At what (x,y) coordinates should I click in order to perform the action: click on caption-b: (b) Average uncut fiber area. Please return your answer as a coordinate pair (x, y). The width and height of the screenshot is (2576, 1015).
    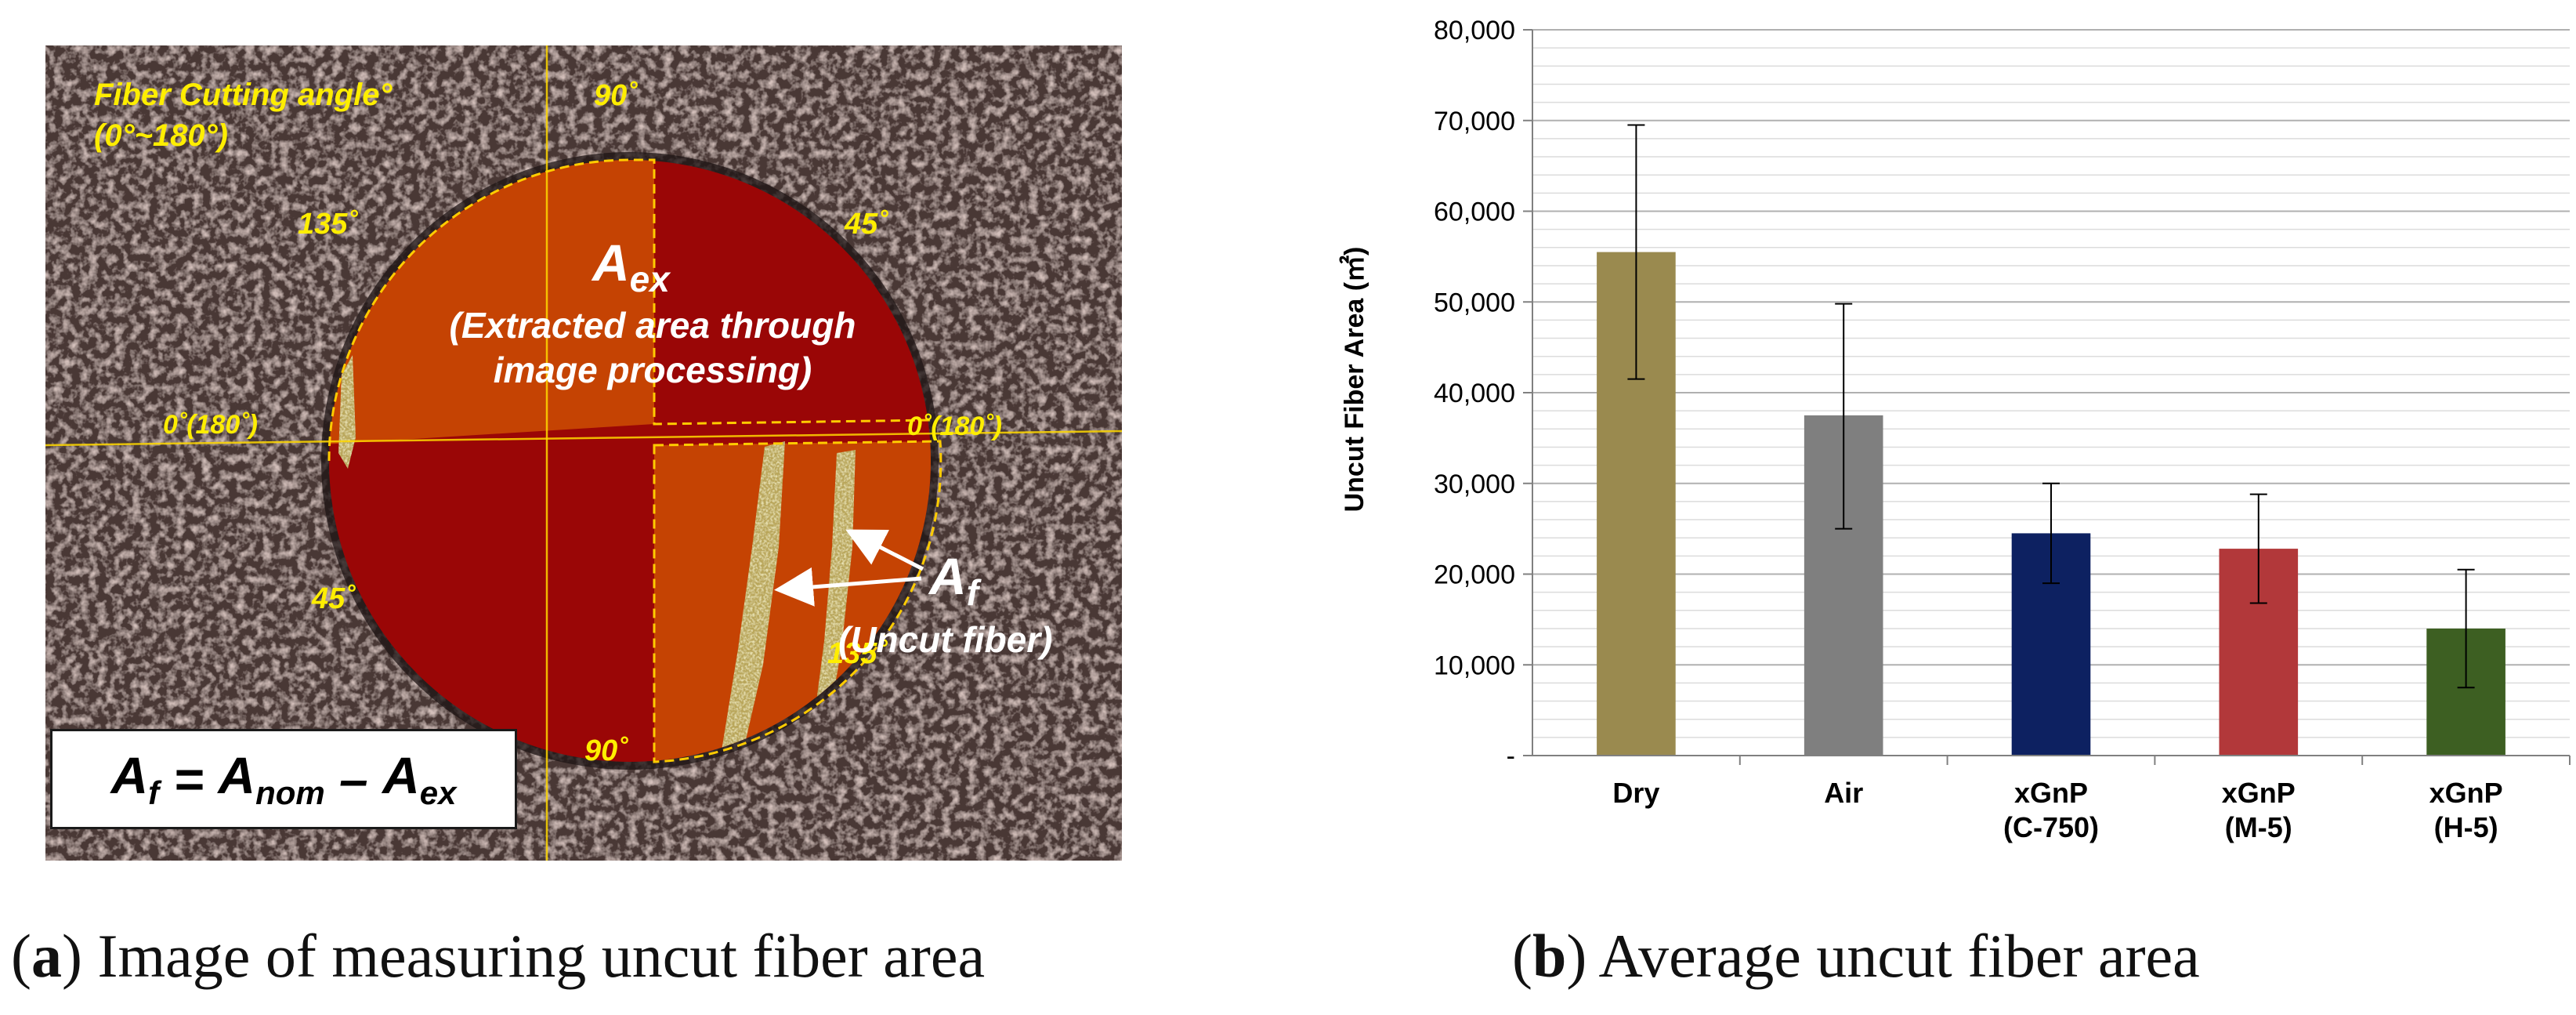
    Looking at the image, I should click on (1856, 956).